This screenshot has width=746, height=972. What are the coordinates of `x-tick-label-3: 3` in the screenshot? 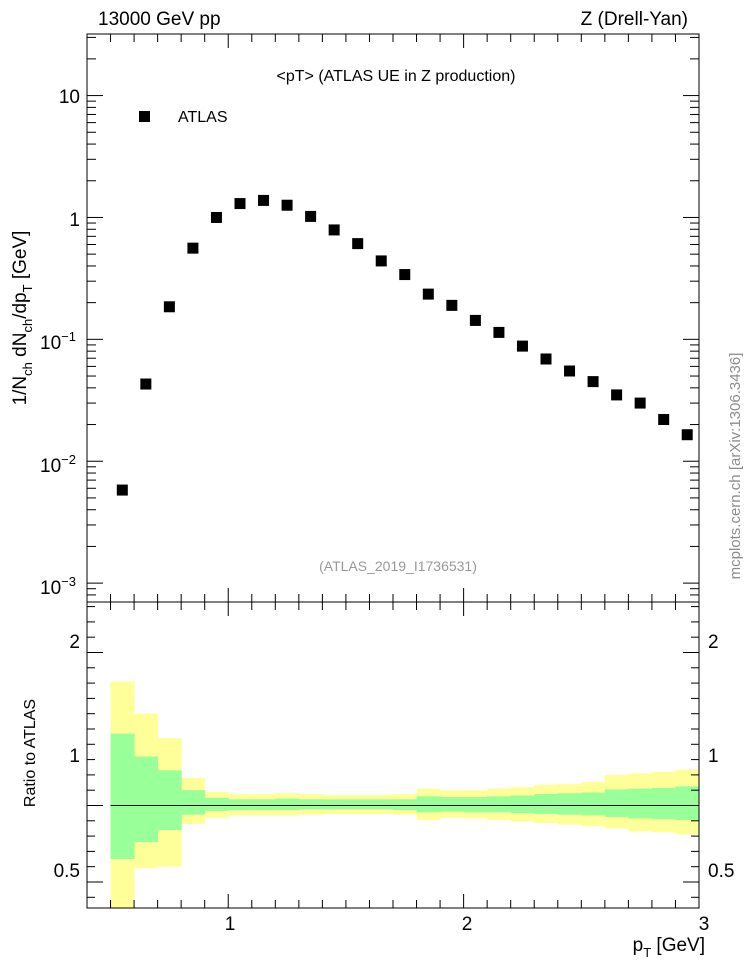 It's located at (704, 924).